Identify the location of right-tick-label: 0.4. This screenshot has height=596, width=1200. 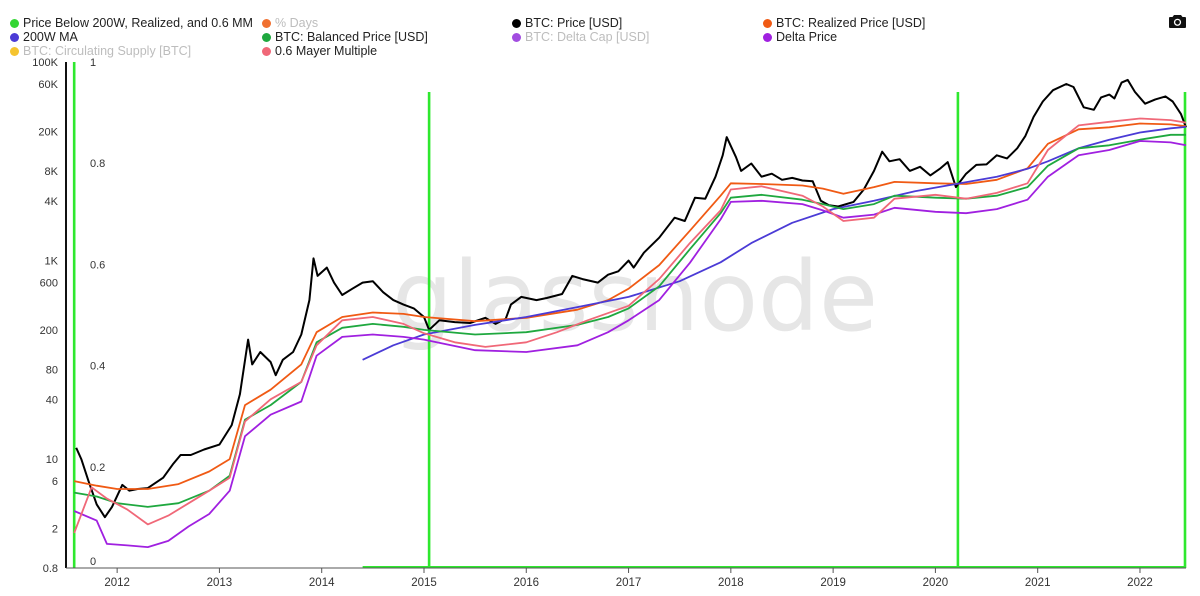
(97, 367).